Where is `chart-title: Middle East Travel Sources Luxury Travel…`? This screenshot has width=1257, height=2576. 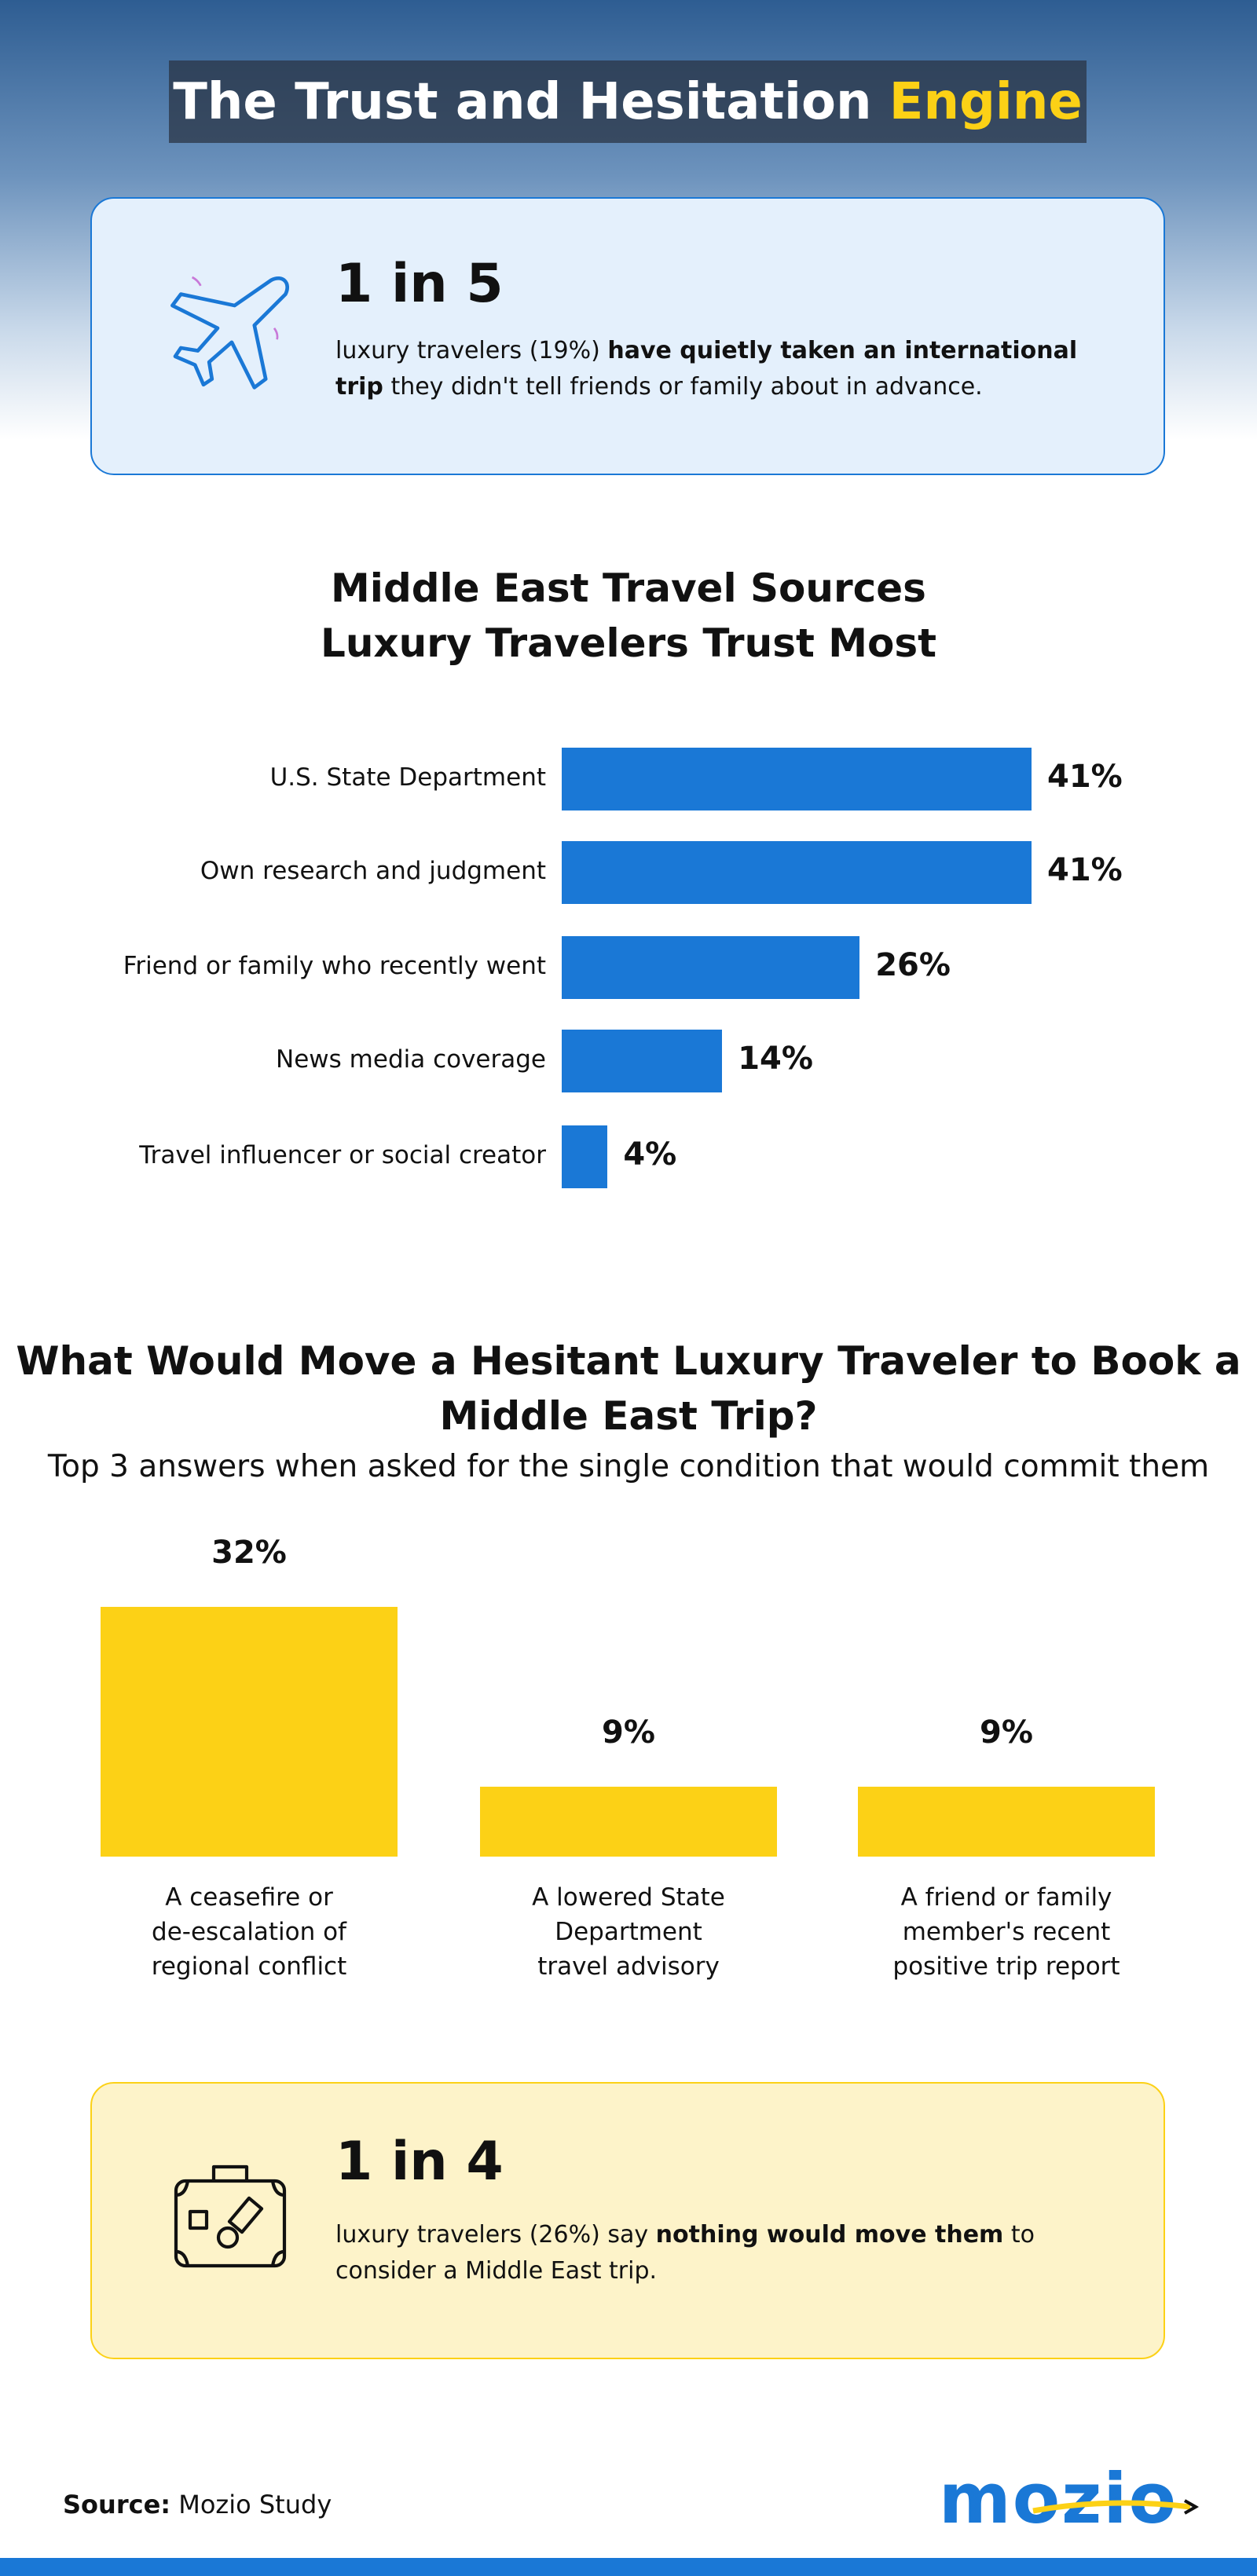
chart-title: Middle East Travel Sources Luxury Travel… is located at coordinates (628, 616).